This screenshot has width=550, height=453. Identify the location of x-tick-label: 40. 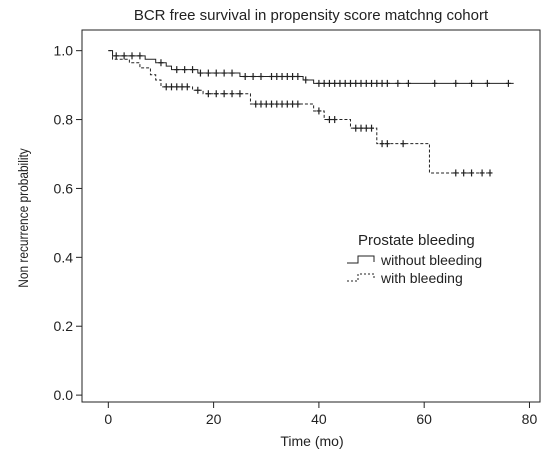
(319, 419).